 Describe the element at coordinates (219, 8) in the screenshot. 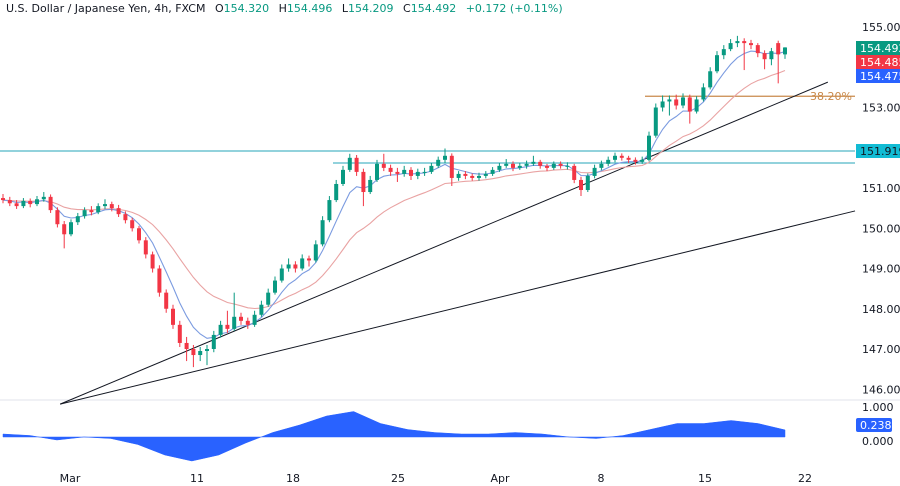

I see `open-label: O` at that location.